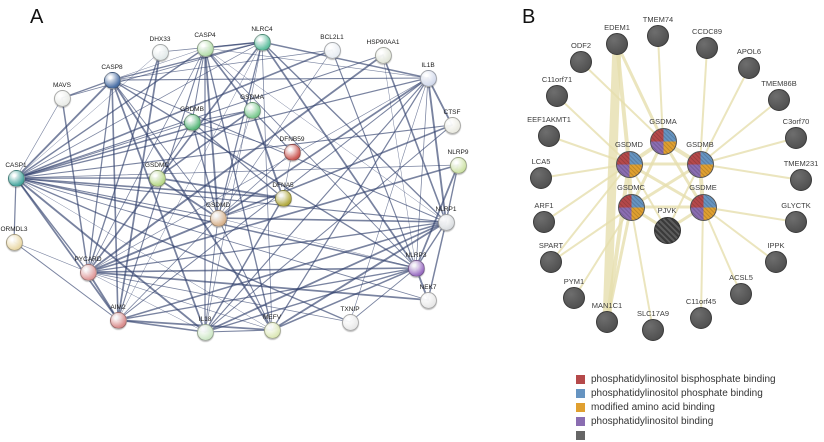 The image size is (824, 442). I want to click on node-label: C11orf71, so click(557, 79).